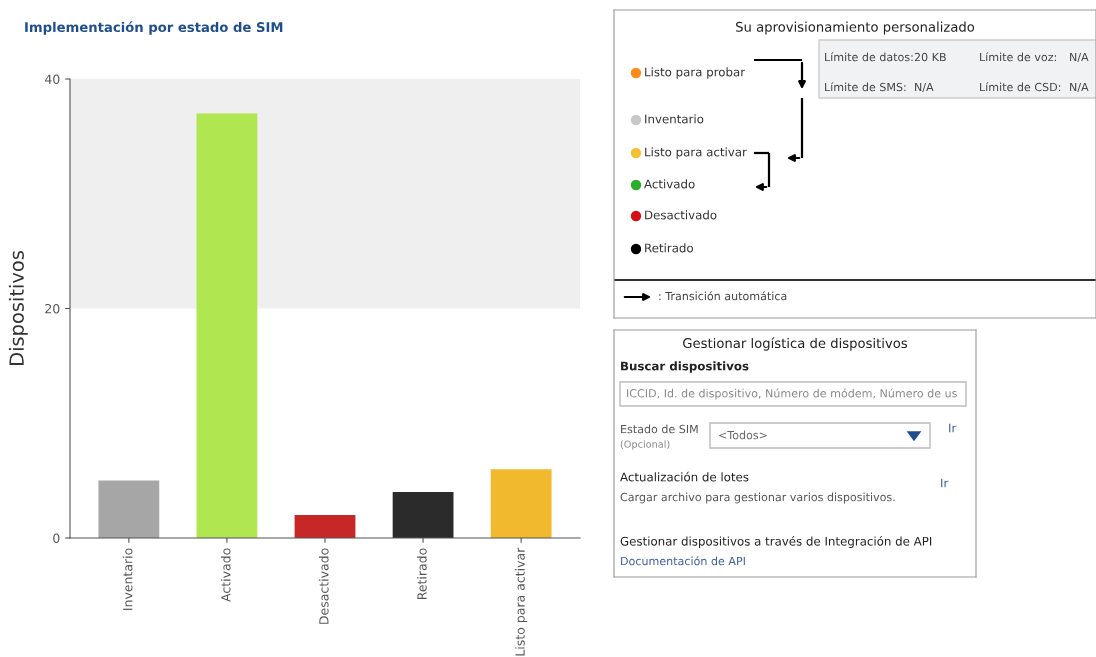 The width and height of the screenshot is (1096, 657). I want to click on x-tick-label: Inventario, so click(127, 579).